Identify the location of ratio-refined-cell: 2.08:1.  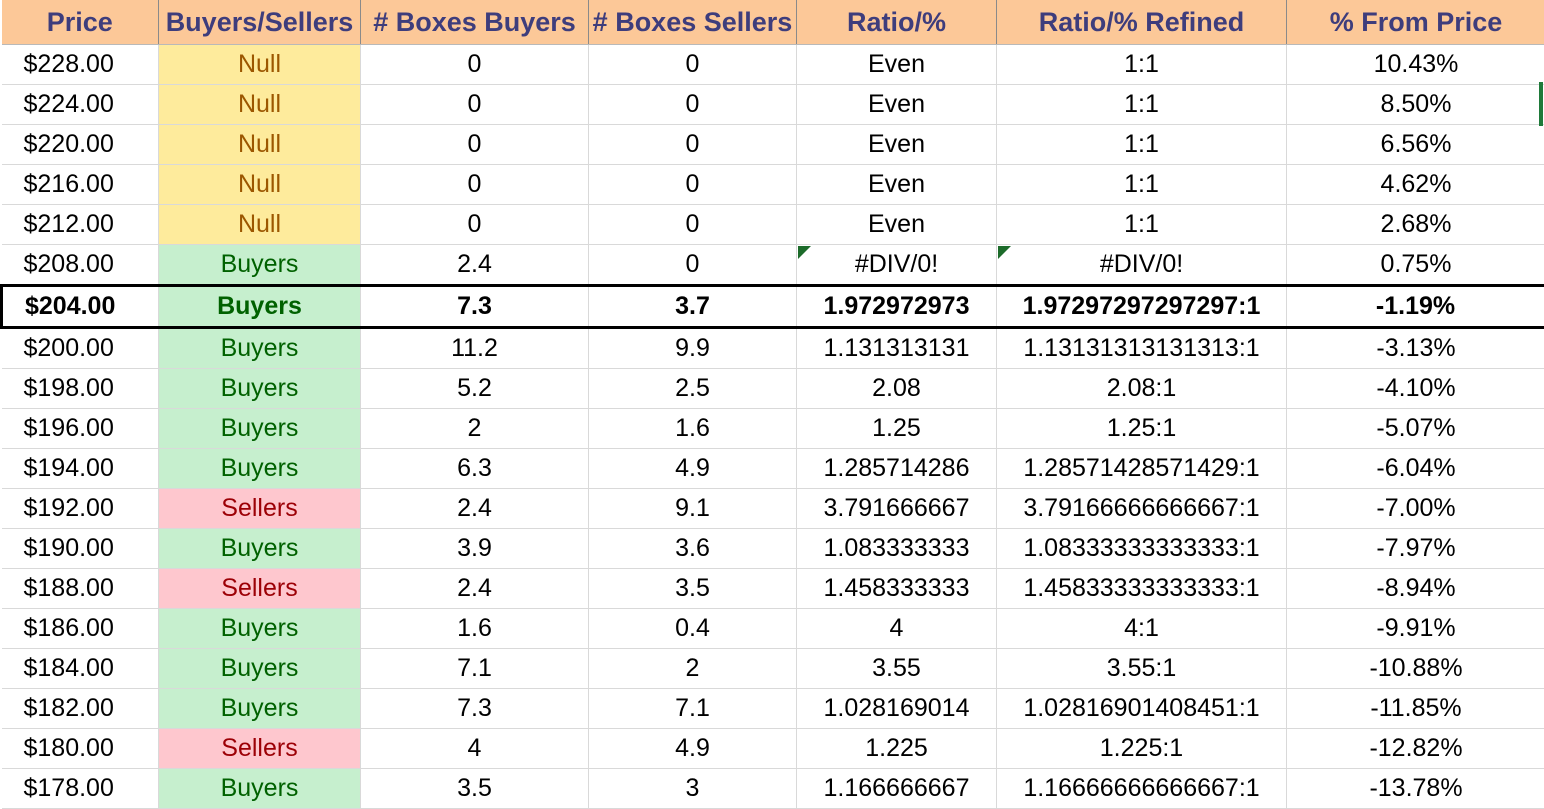
(1142, 389).